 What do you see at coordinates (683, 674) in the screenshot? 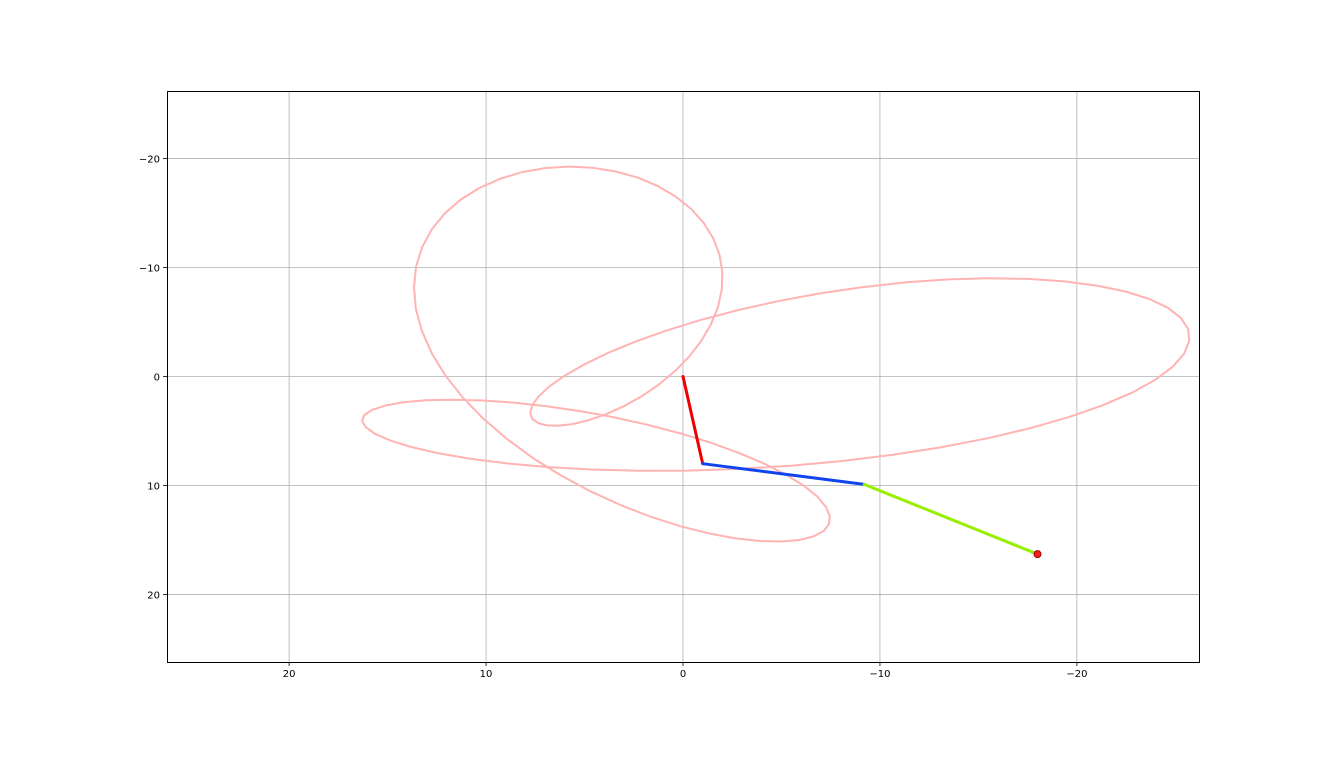
I see `x-tick-label: 0` at bounding box center [683, 674].